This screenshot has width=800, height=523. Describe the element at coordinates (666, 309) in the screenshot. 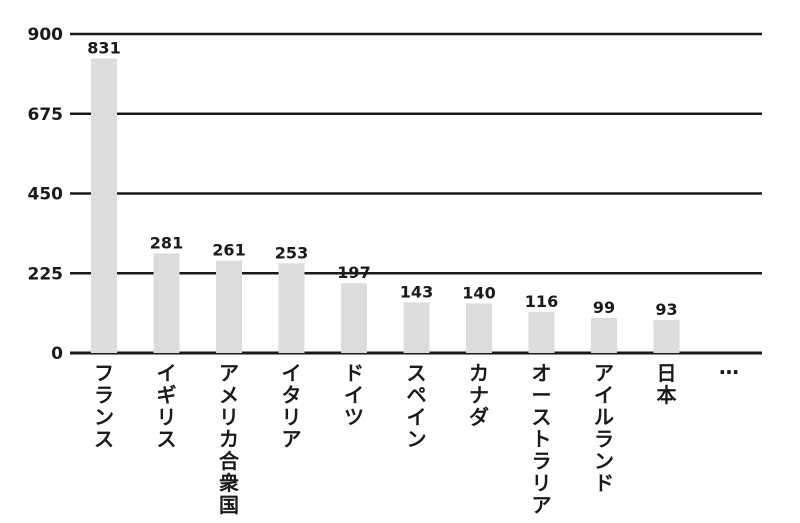

I see `value-label-10: 93` at that location.